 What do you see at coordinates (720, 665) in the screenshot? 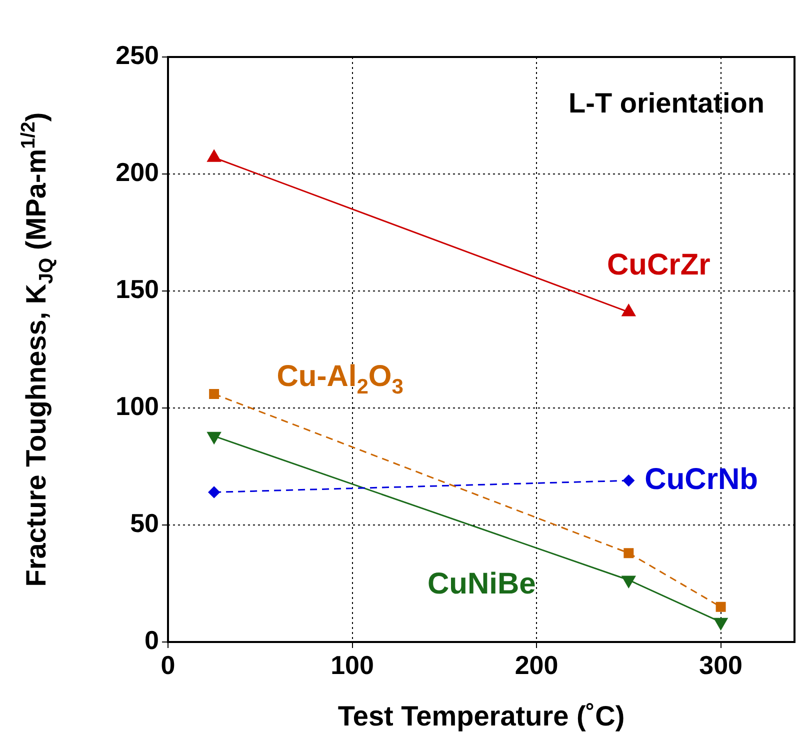
I see `x-tick-label: 300` at bounding box center [720, 665].